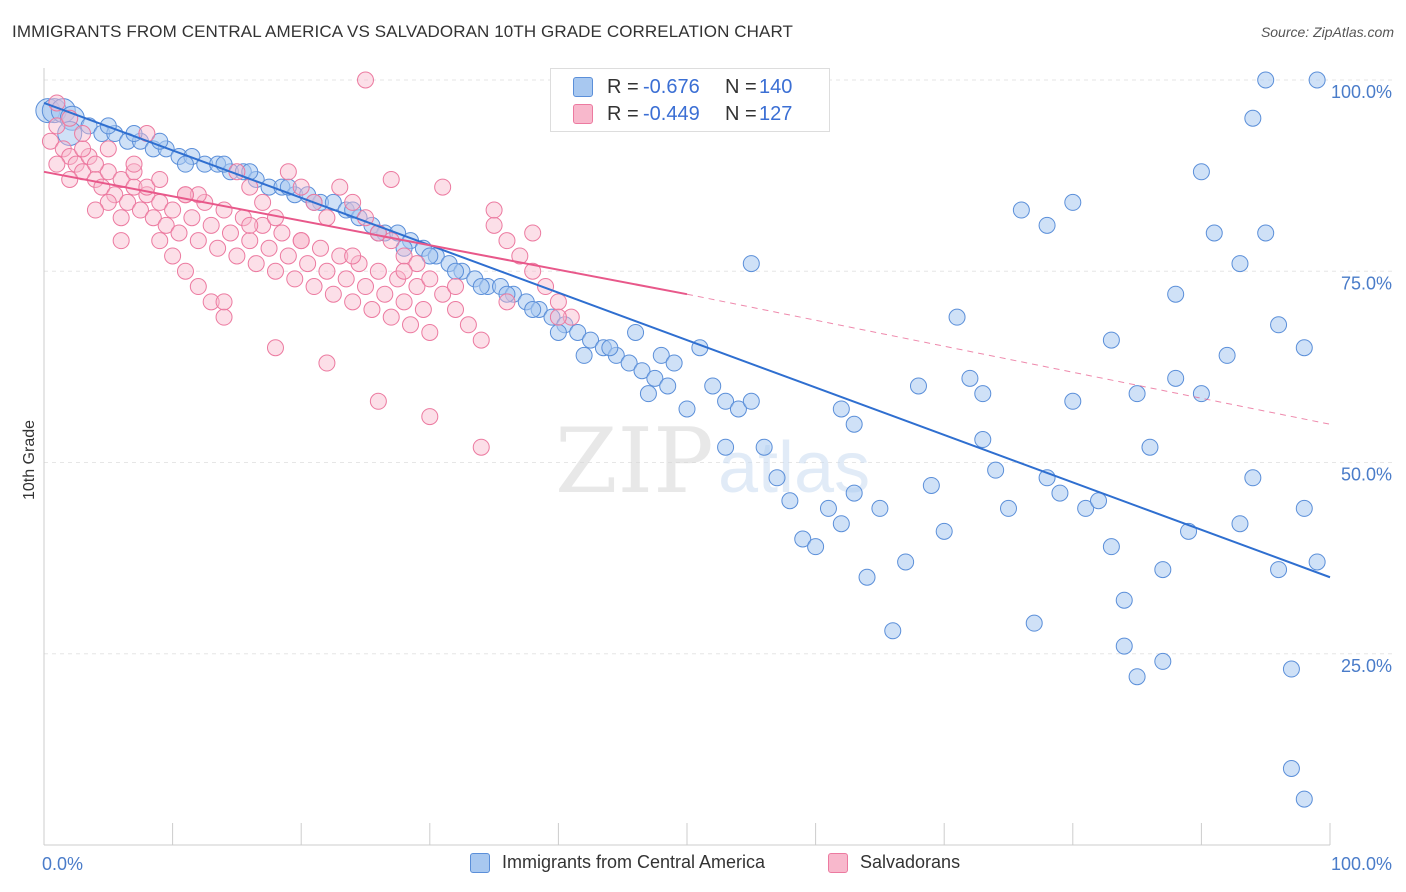 This screenshot has height=892, width=1406. I want to click on legend-row-salvadorans: R = -0.449 N = 127, so click(682, 114).